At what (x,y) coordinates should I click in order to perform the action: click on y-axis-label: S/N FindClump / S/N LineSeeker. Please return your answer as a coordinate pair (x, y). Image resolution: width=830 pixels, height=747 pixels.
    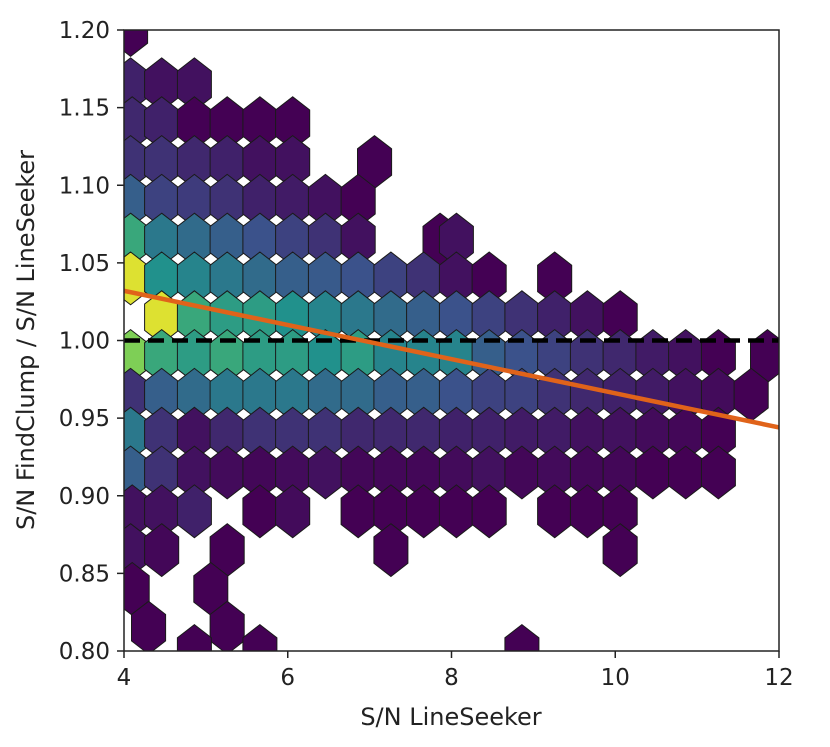
    Looking at the image, I should click on (26, 340).